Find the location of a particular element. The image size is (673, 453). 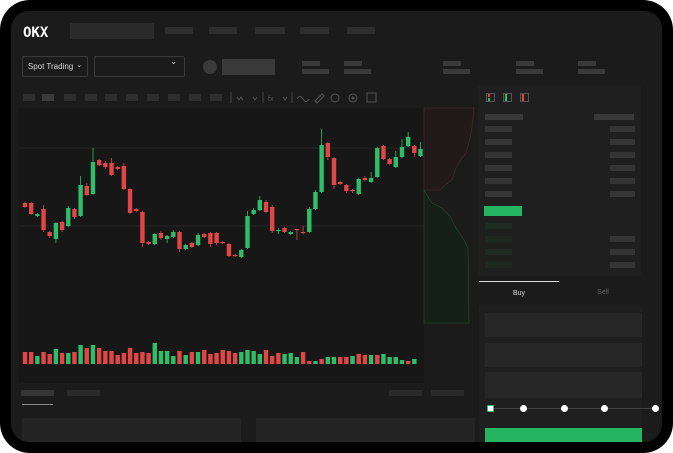

amount-slider-track is located at coordinates (573, 408).